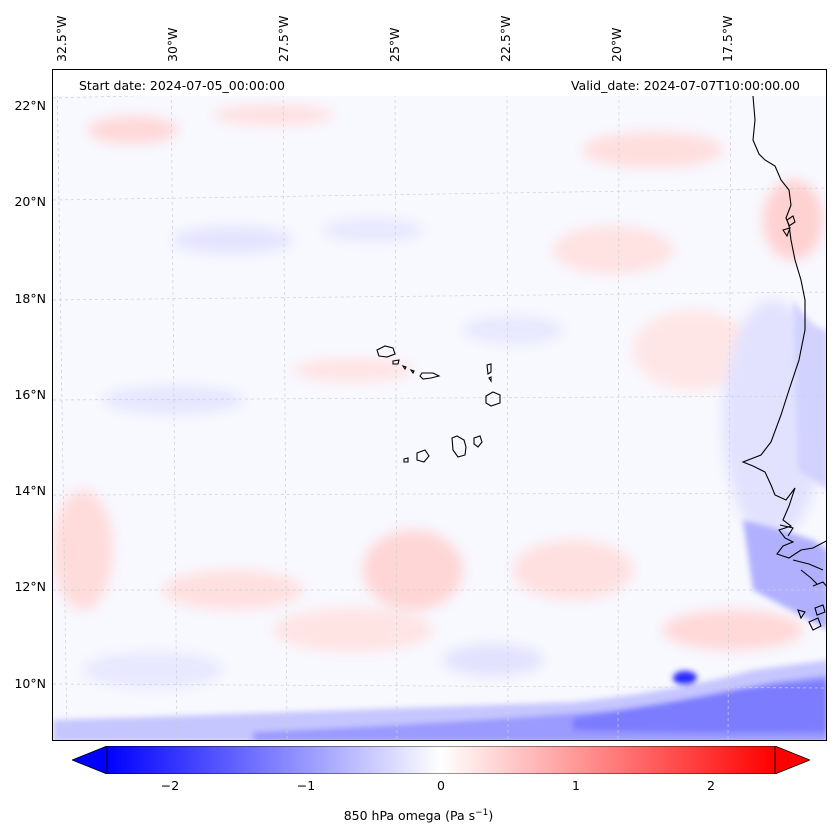  I want to click on lat-label-10n: 10°N, so click(30, 683).